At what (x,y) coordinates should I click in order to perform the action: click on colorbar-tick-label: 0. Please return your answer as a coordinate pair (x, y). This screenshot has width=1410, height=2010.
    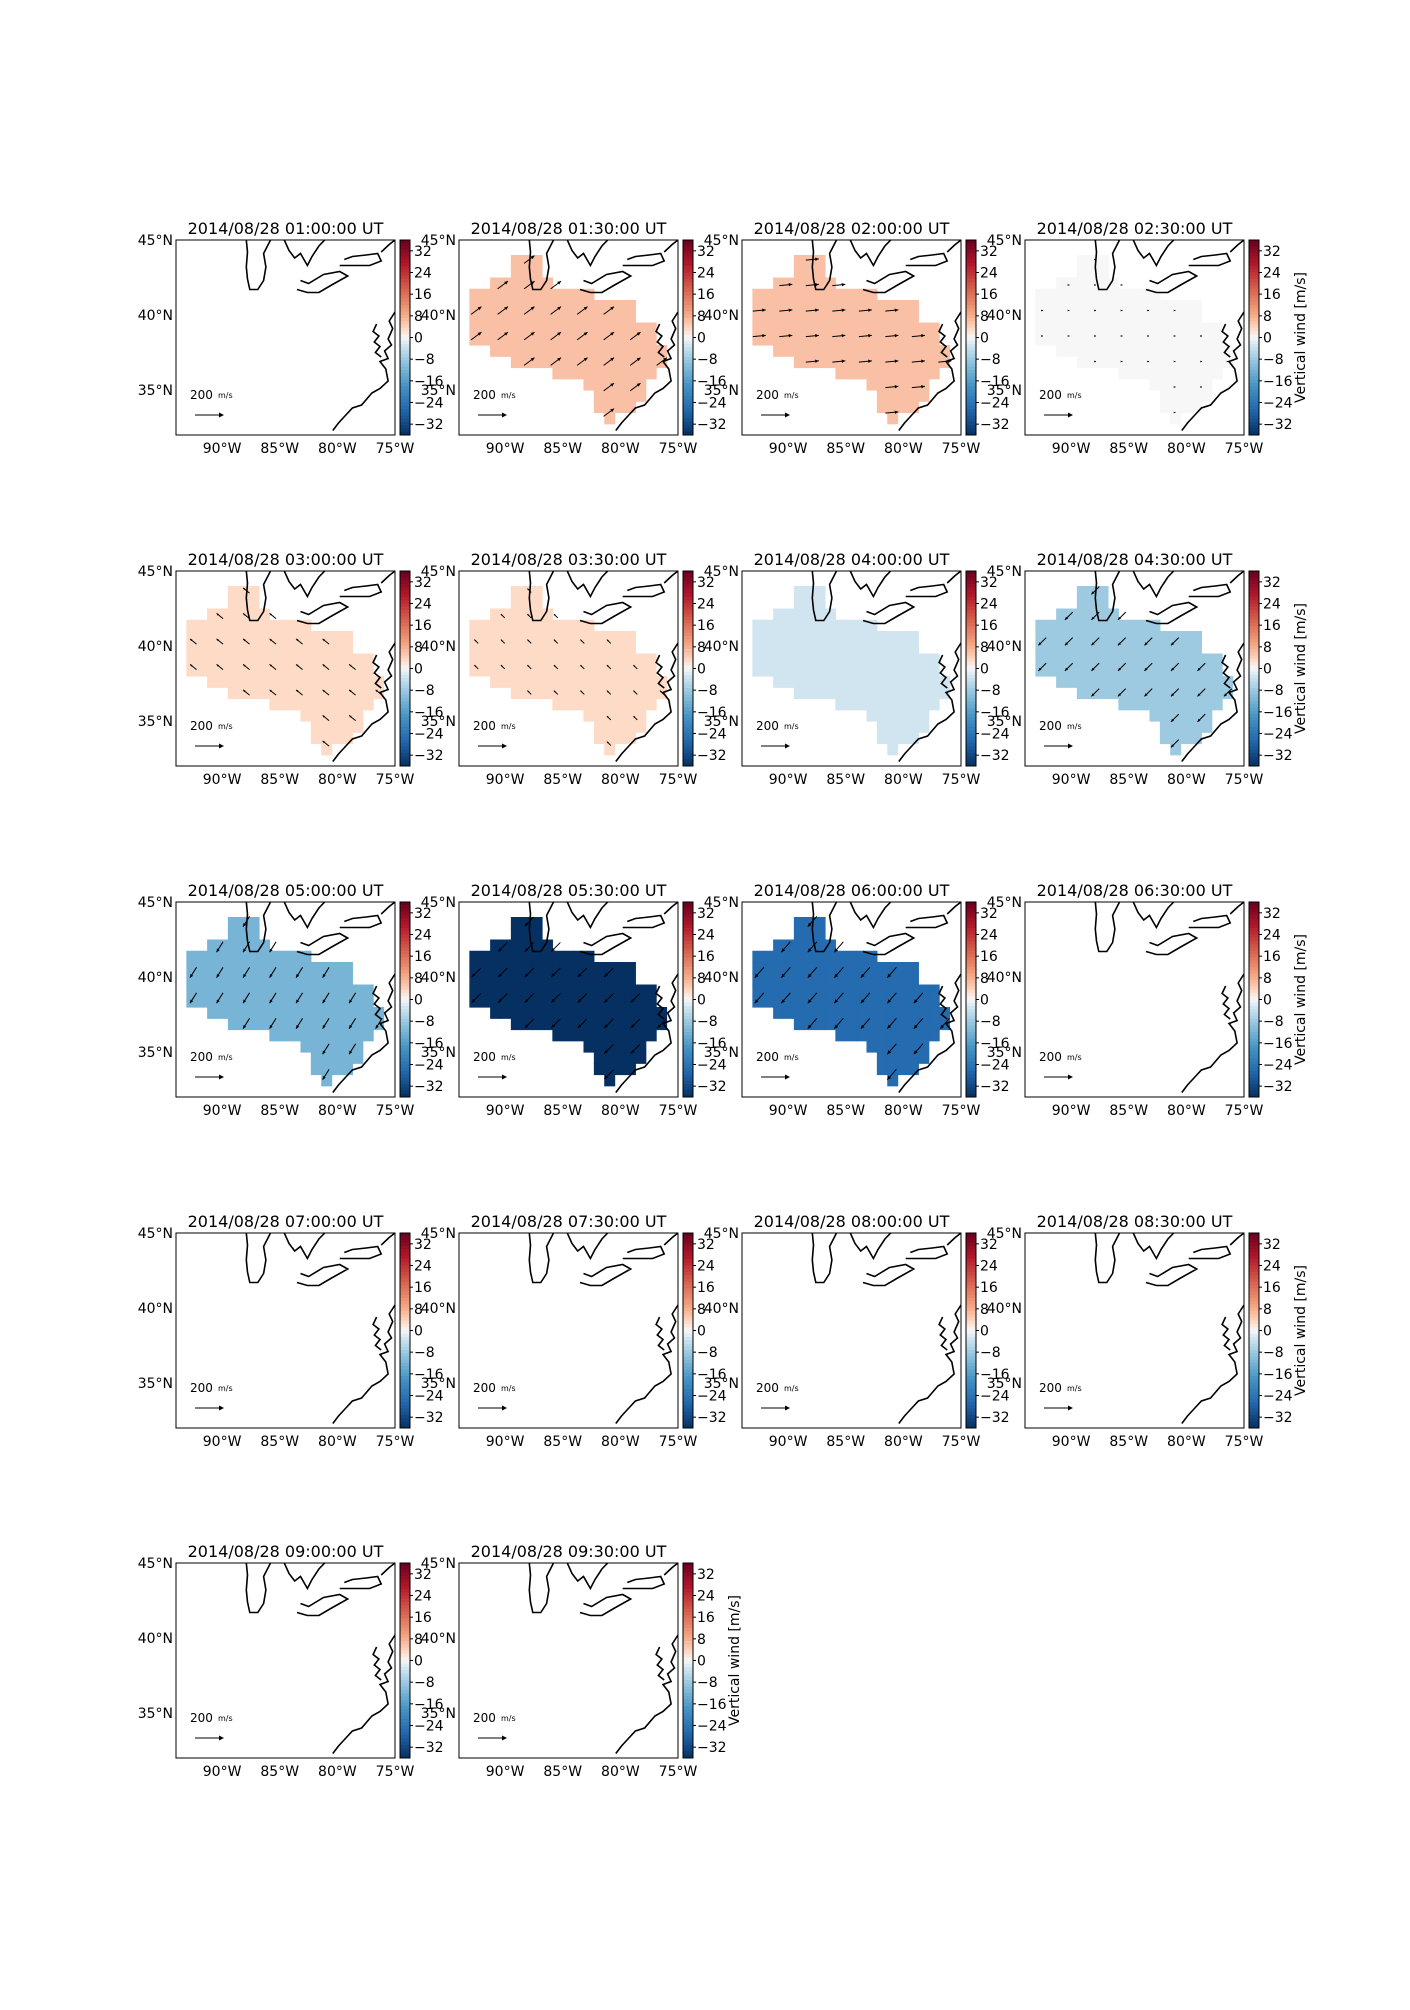
    Looking at the image, I should click on (1267, 1332).